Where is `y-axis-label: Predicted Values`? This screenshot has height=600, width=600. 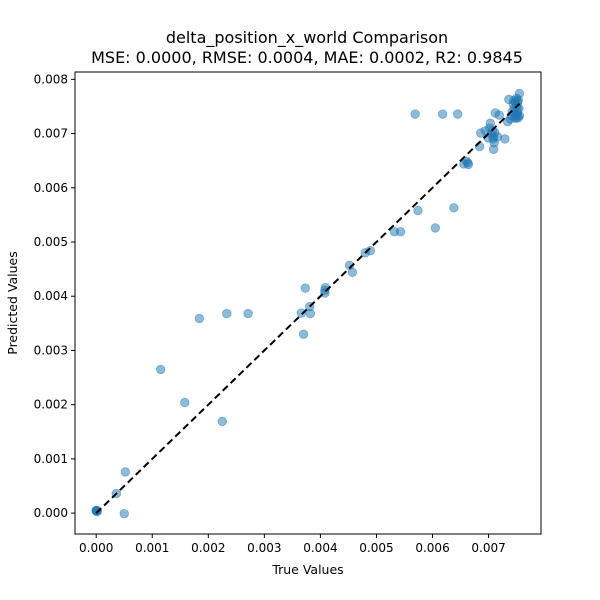
y-axis-label: Predicted Values is located at coordinates (12, 303).